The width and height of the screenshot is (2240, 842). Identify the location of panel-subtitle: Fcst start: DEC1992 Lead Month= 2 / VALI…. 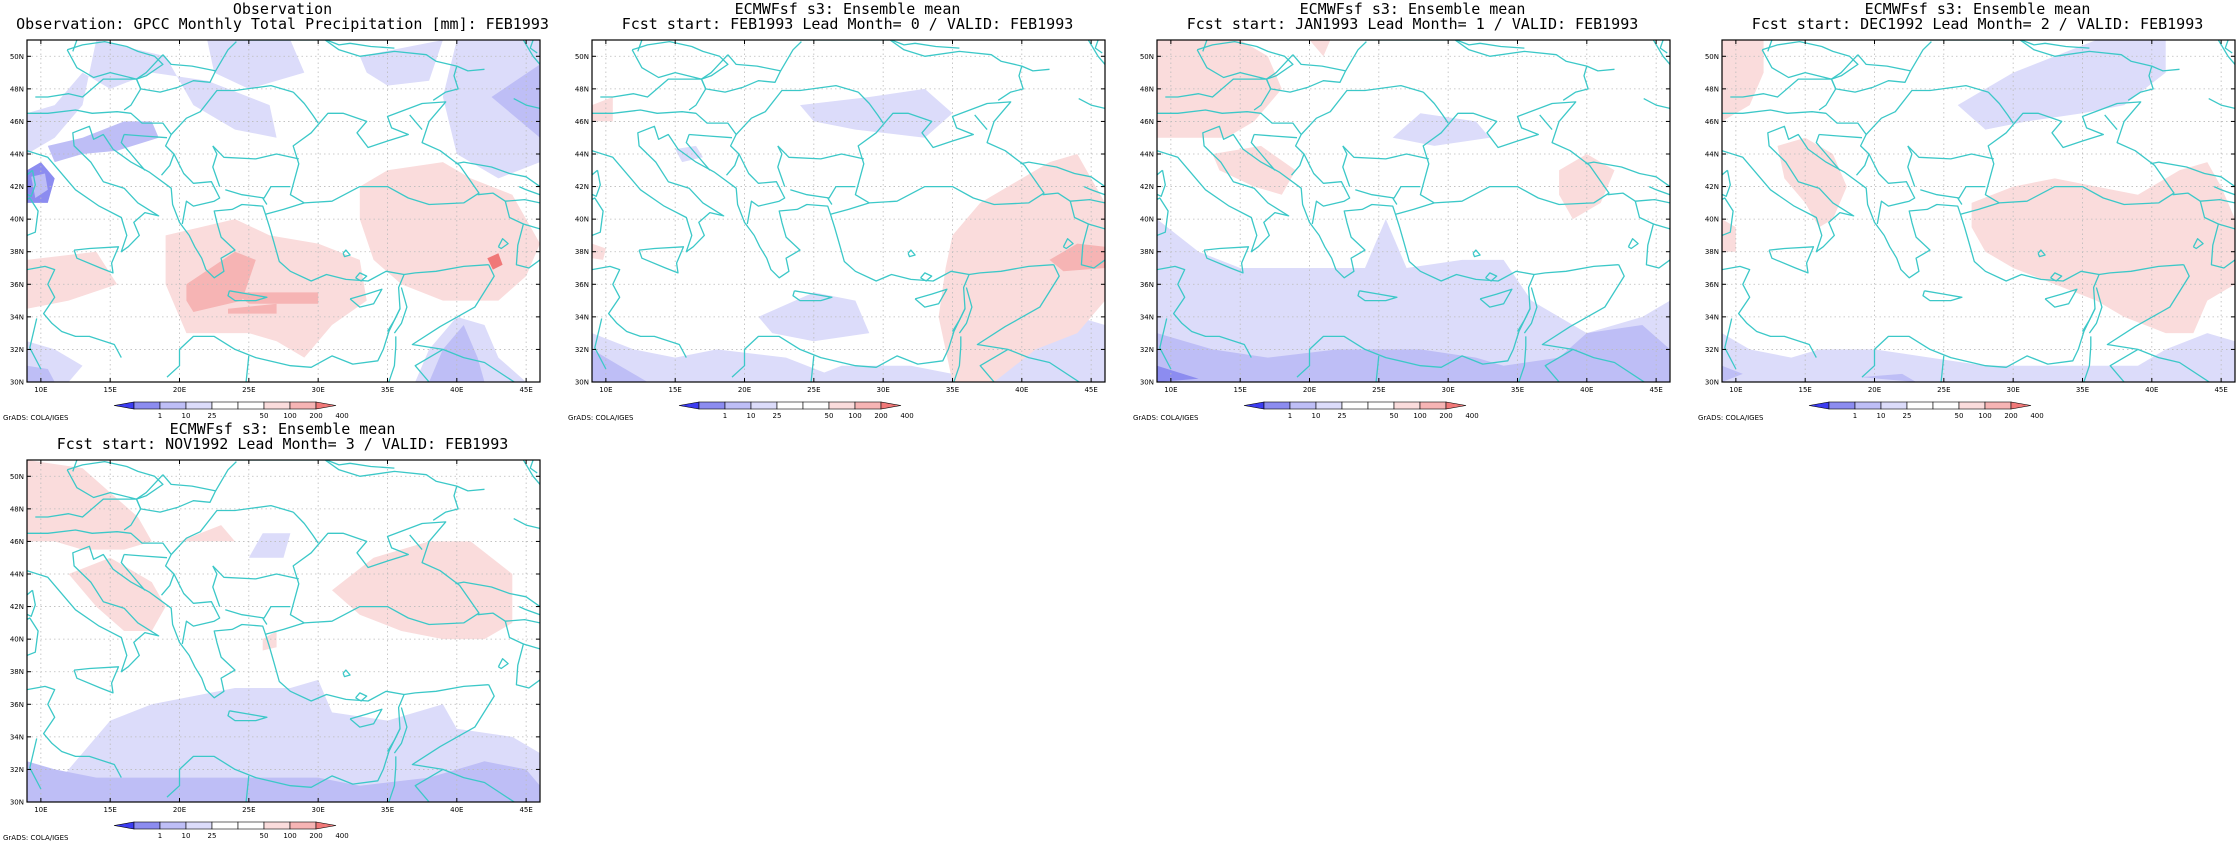
(1977, 24).